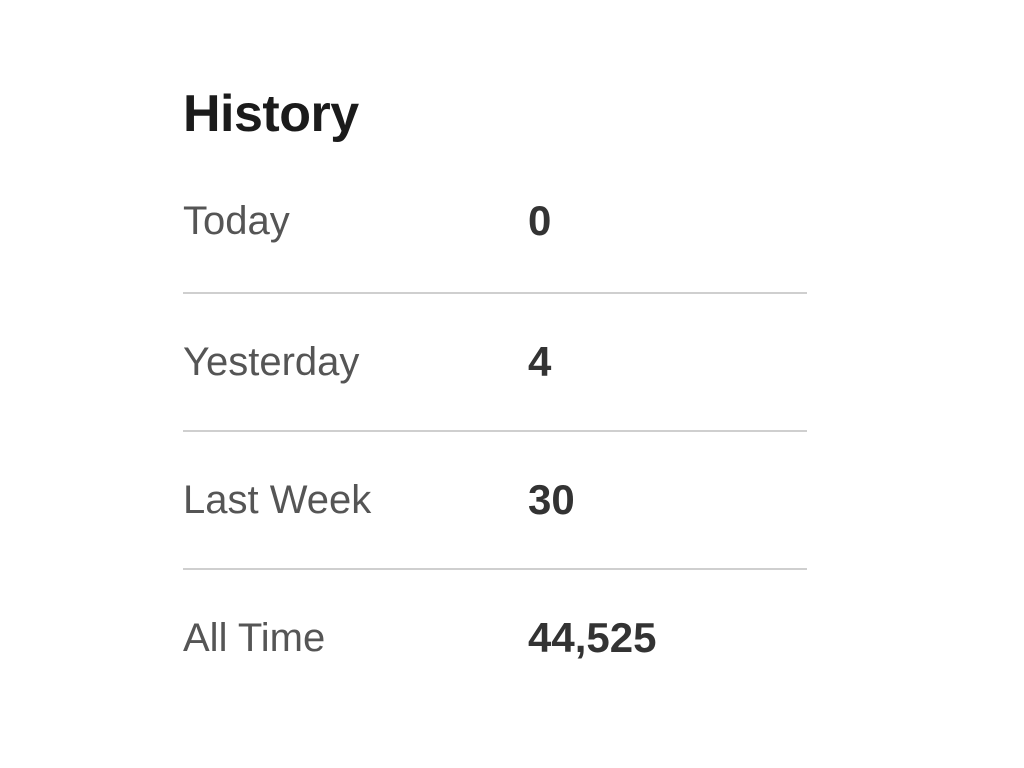 The image size is (1024, 768). Describe the element at coordinates (254, 637) in the screenshot. I see `row-label: All Time` at that location.